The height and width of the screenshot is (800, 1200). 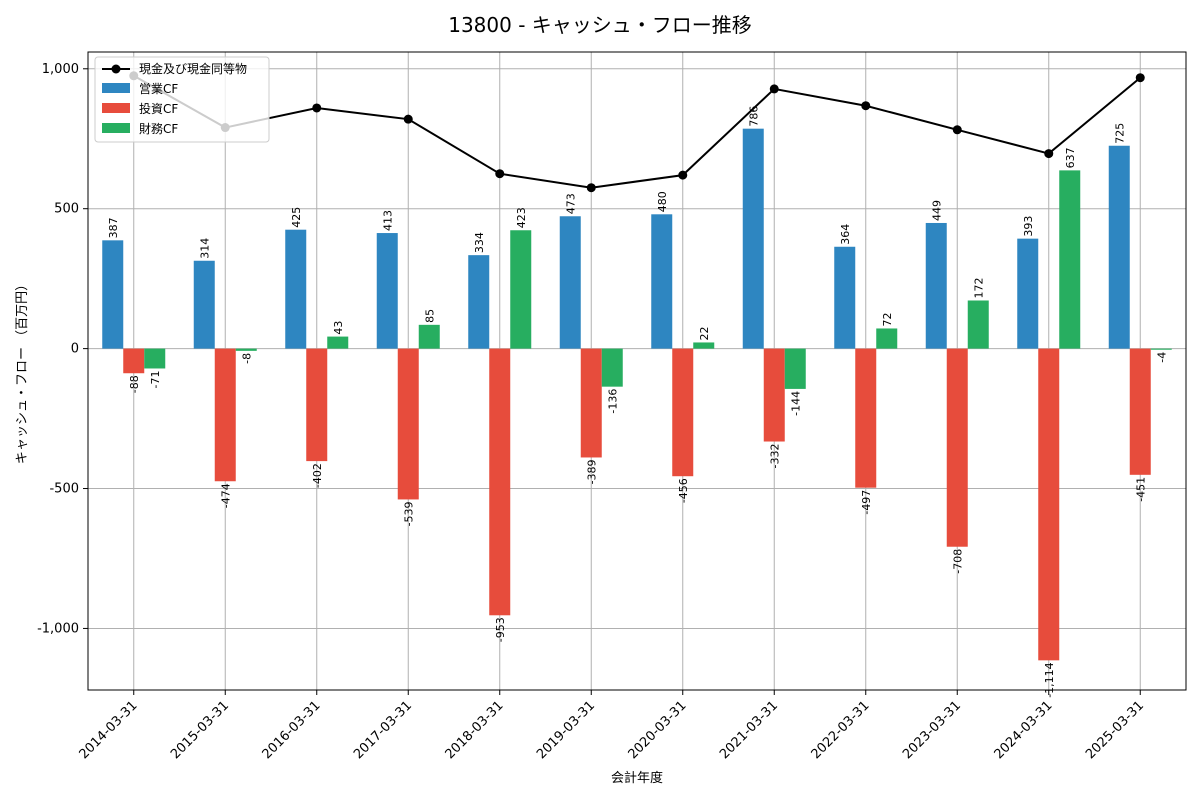 What do you see at coordinates (749, 730) in the screenshot?
I see `x-tick-label: 2021-03-31` at bounding box center [749, 730].